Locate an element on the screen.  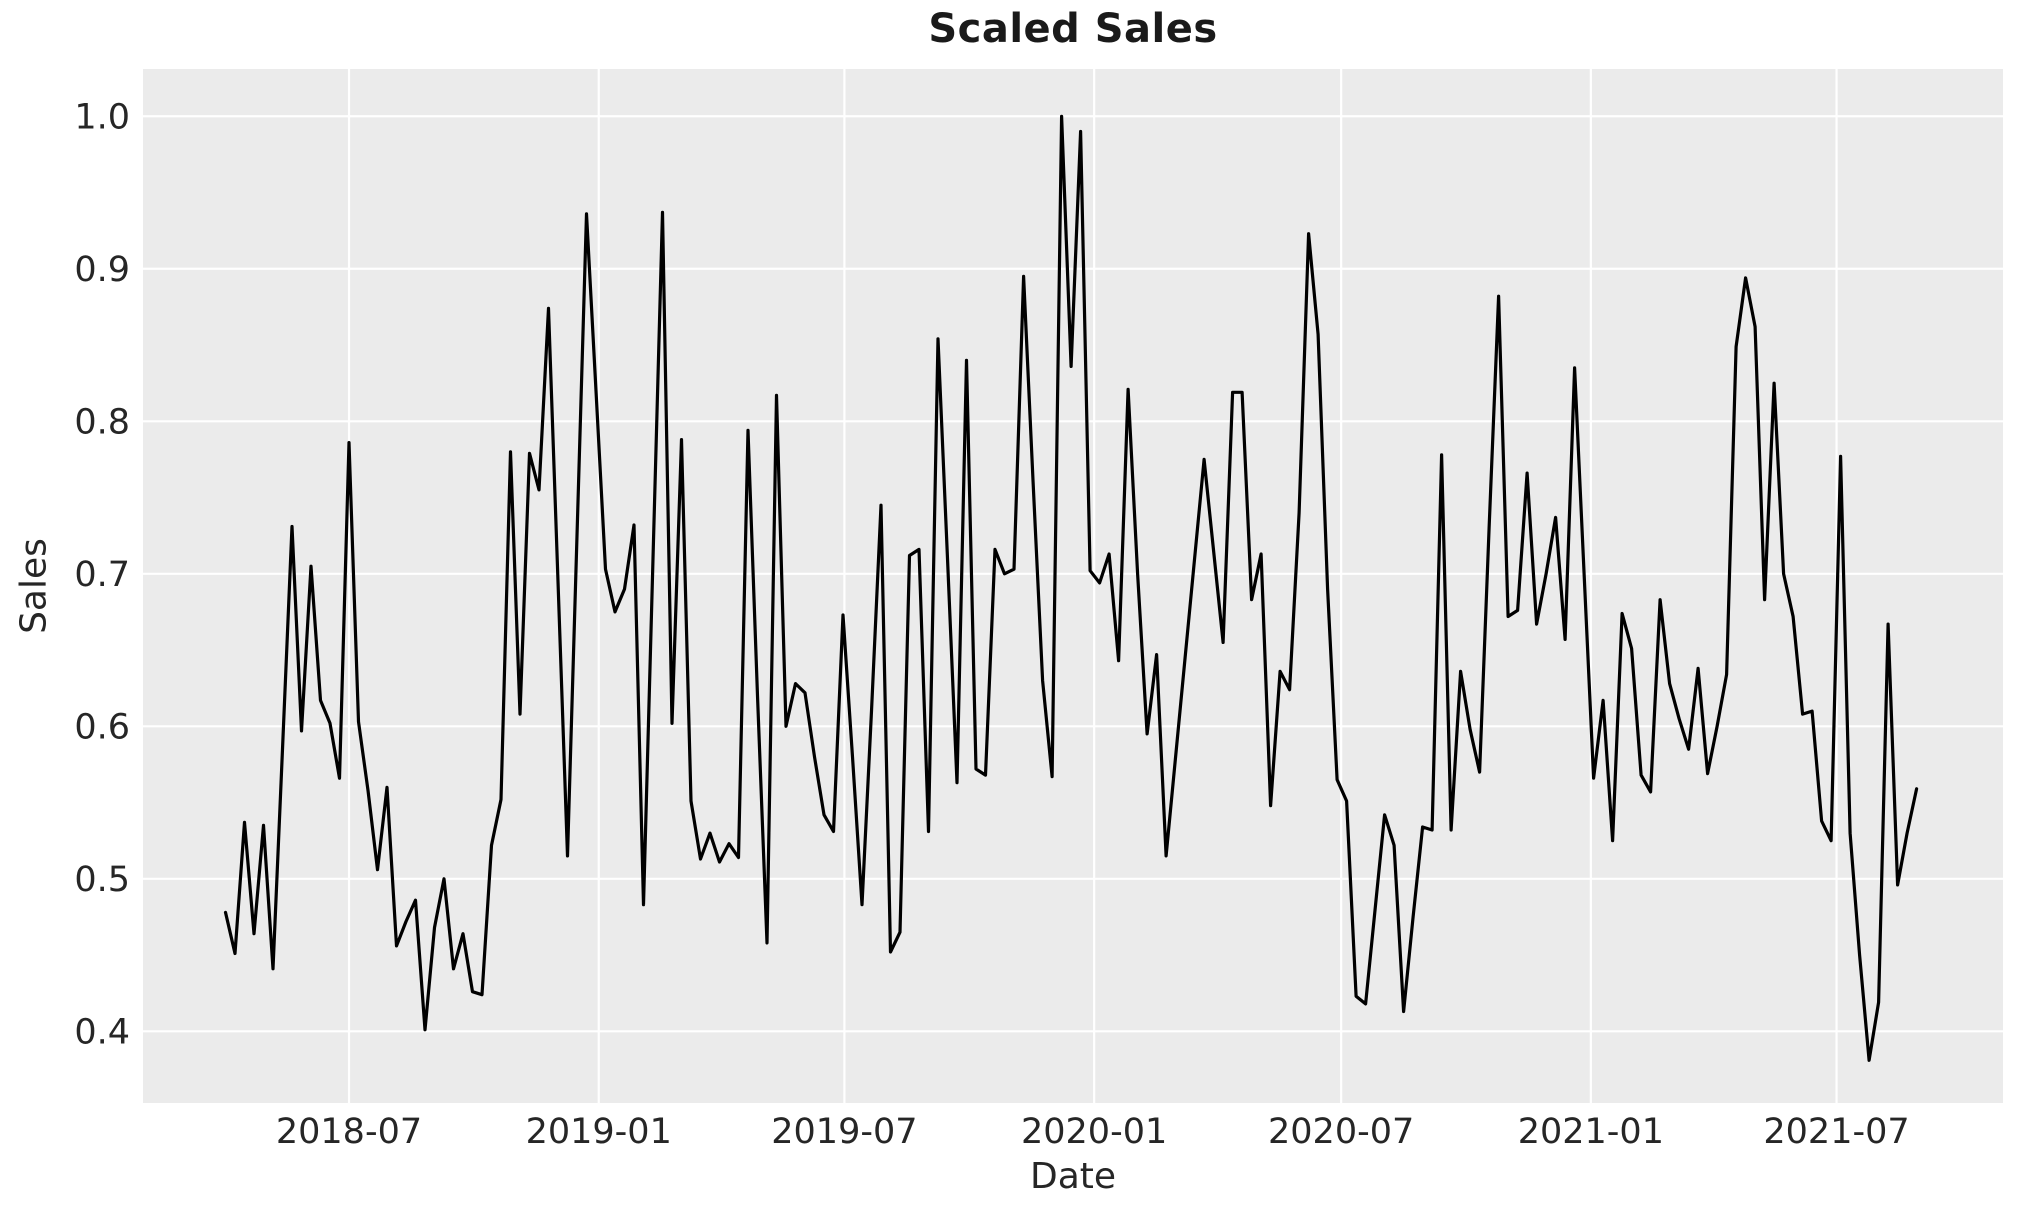
x-tick-label: 2021-01 is located at coordinates (1591, 1132).